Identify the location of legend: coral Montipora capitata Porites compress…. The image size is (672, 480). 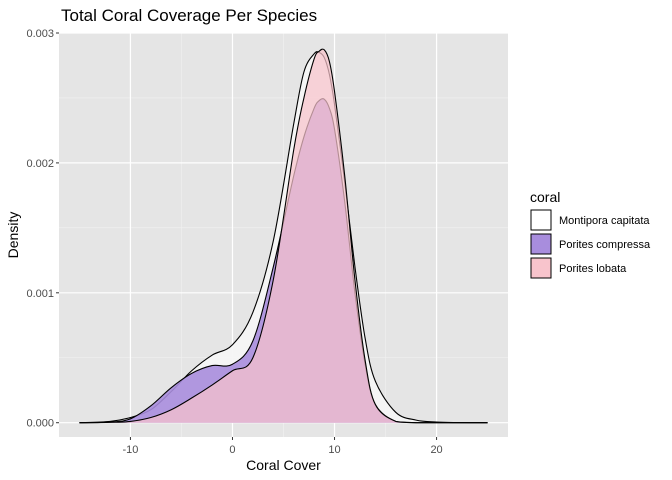
(590, 234).